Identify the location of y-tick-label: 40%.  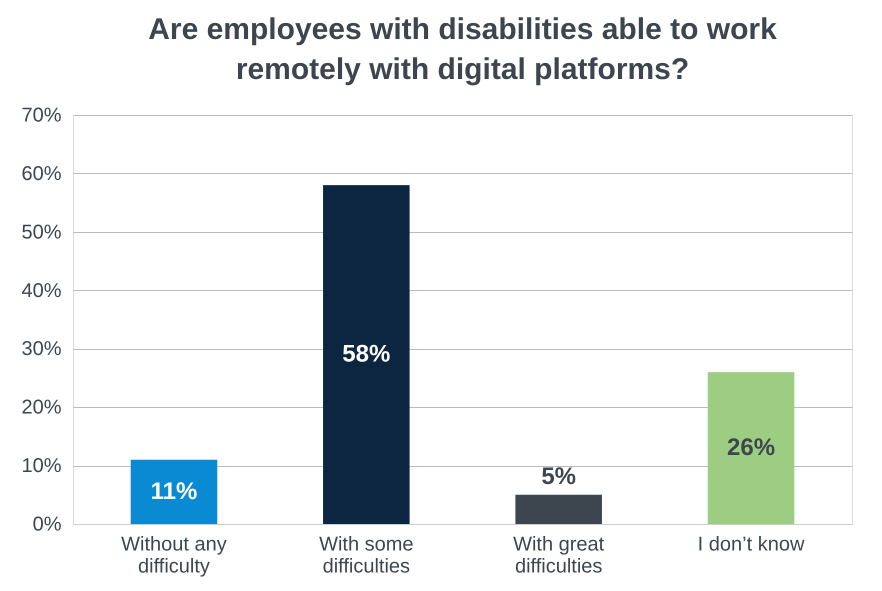
(41, 291).